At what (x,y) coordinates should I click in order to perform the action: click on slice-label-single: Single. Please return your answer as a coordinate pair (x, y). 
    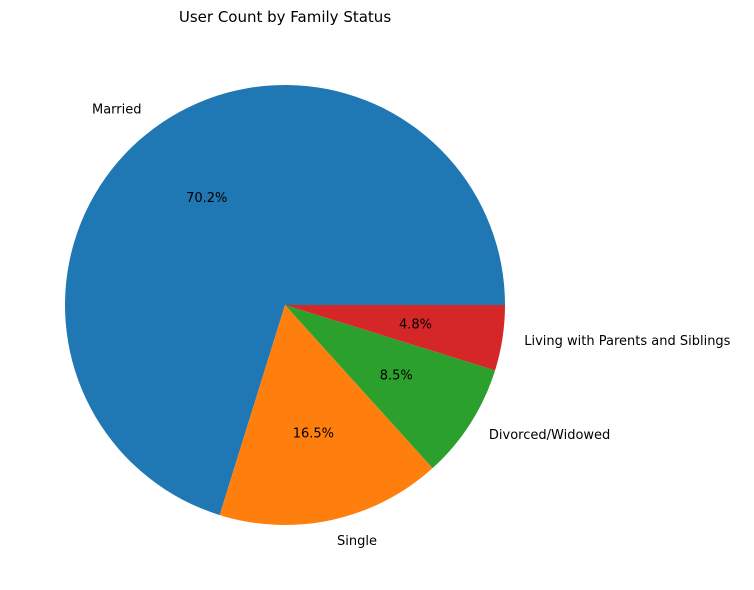
    Looking at the image, I should click on (357, 541).